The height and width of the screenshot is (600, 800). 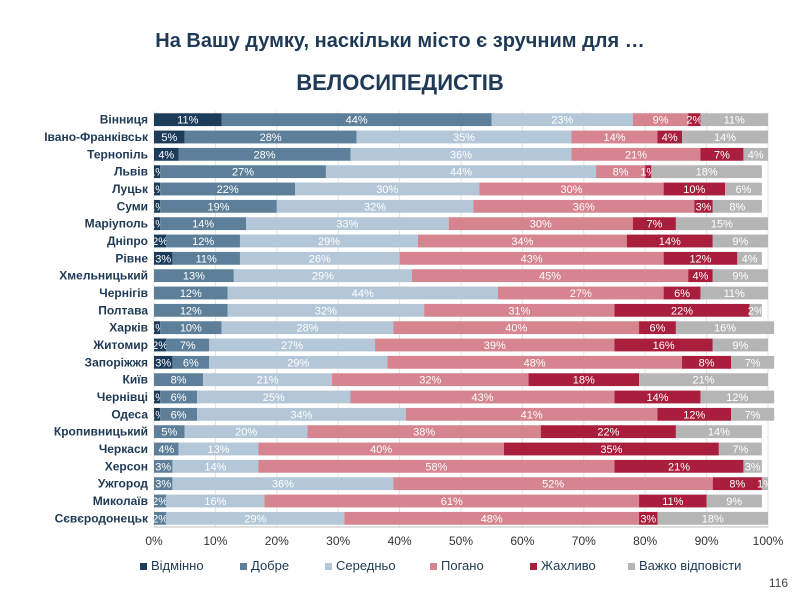 What do you see at coordinates (123, 449) in the screenshot?
I see `category-label: Черкаси` at bounding box center [123, 449].